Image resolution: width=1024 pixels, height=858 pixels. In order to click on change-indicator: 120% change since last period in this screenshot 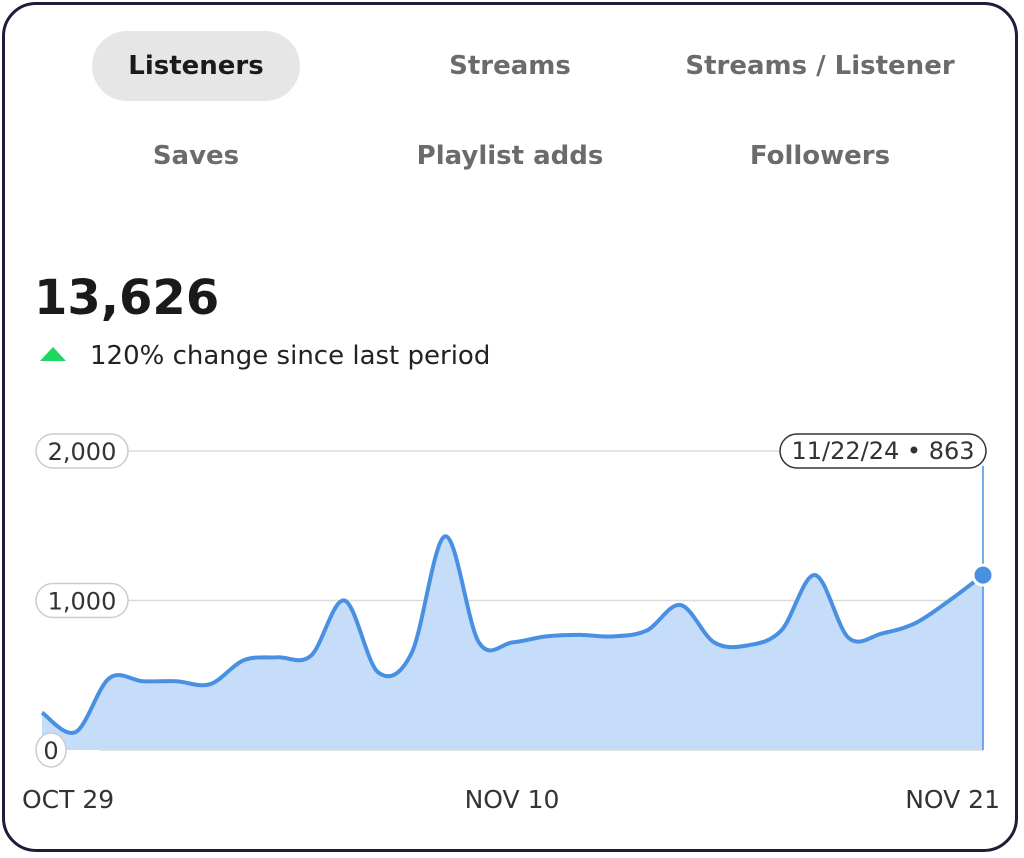, I will do `click(265, 356)`.